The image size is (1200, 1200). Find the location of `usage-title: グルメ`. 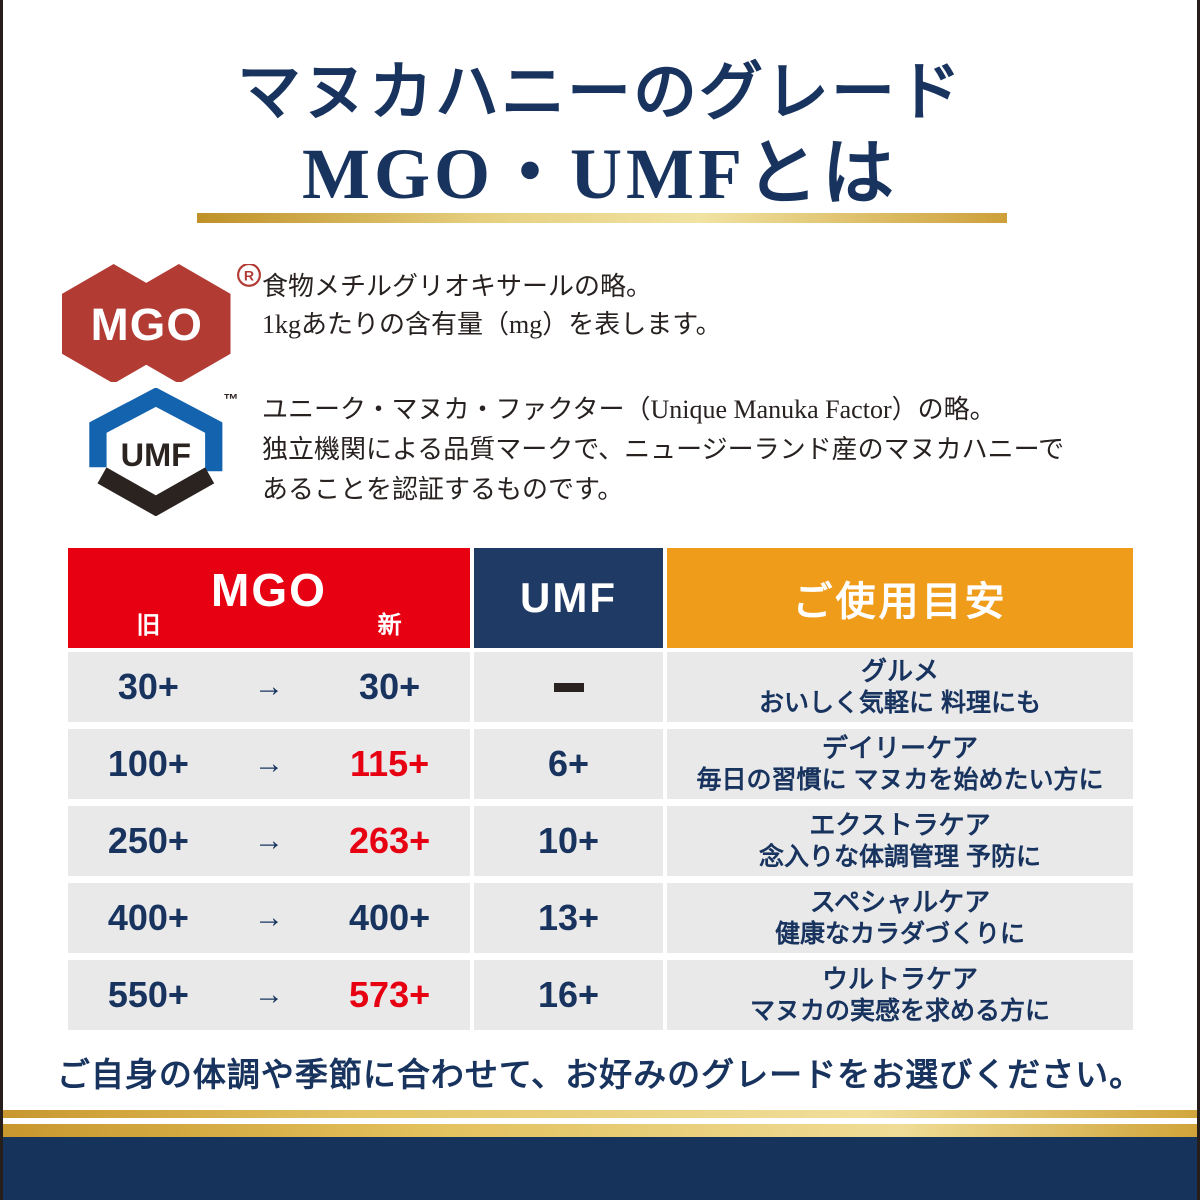

usage-title: グルメ is located at coordinates (899, 670).